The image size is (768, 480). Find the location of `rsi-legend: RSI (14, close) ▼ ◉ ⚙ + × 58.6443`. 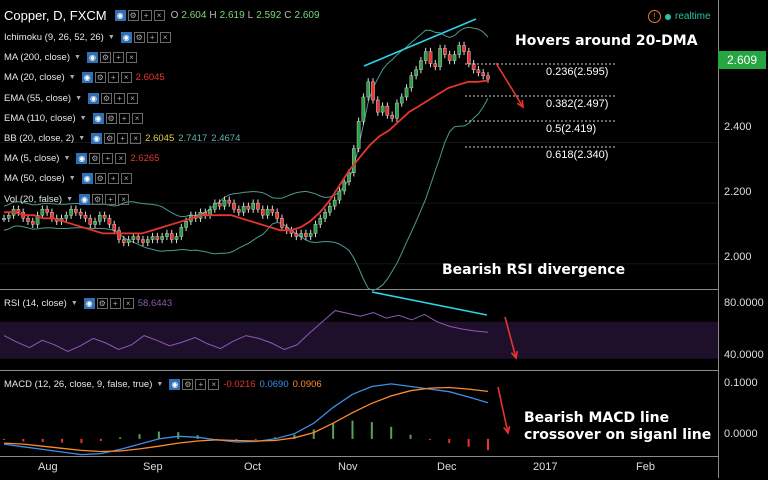

rsi-legend: RSI (14, close) ▼ ◉ ⚙ + × 58.6443 is located at coordinates (88, 303).